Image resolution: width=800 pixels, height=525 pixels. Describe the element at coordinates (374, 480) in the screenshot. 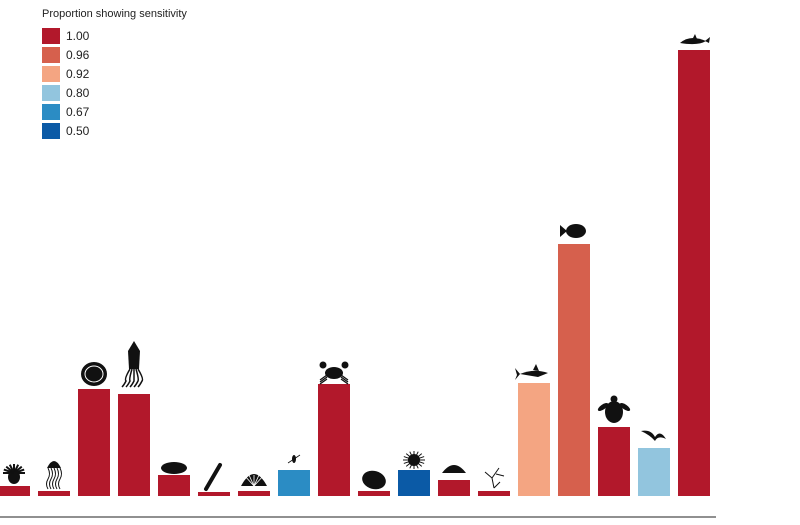

I see `mussel-shell` at that location.